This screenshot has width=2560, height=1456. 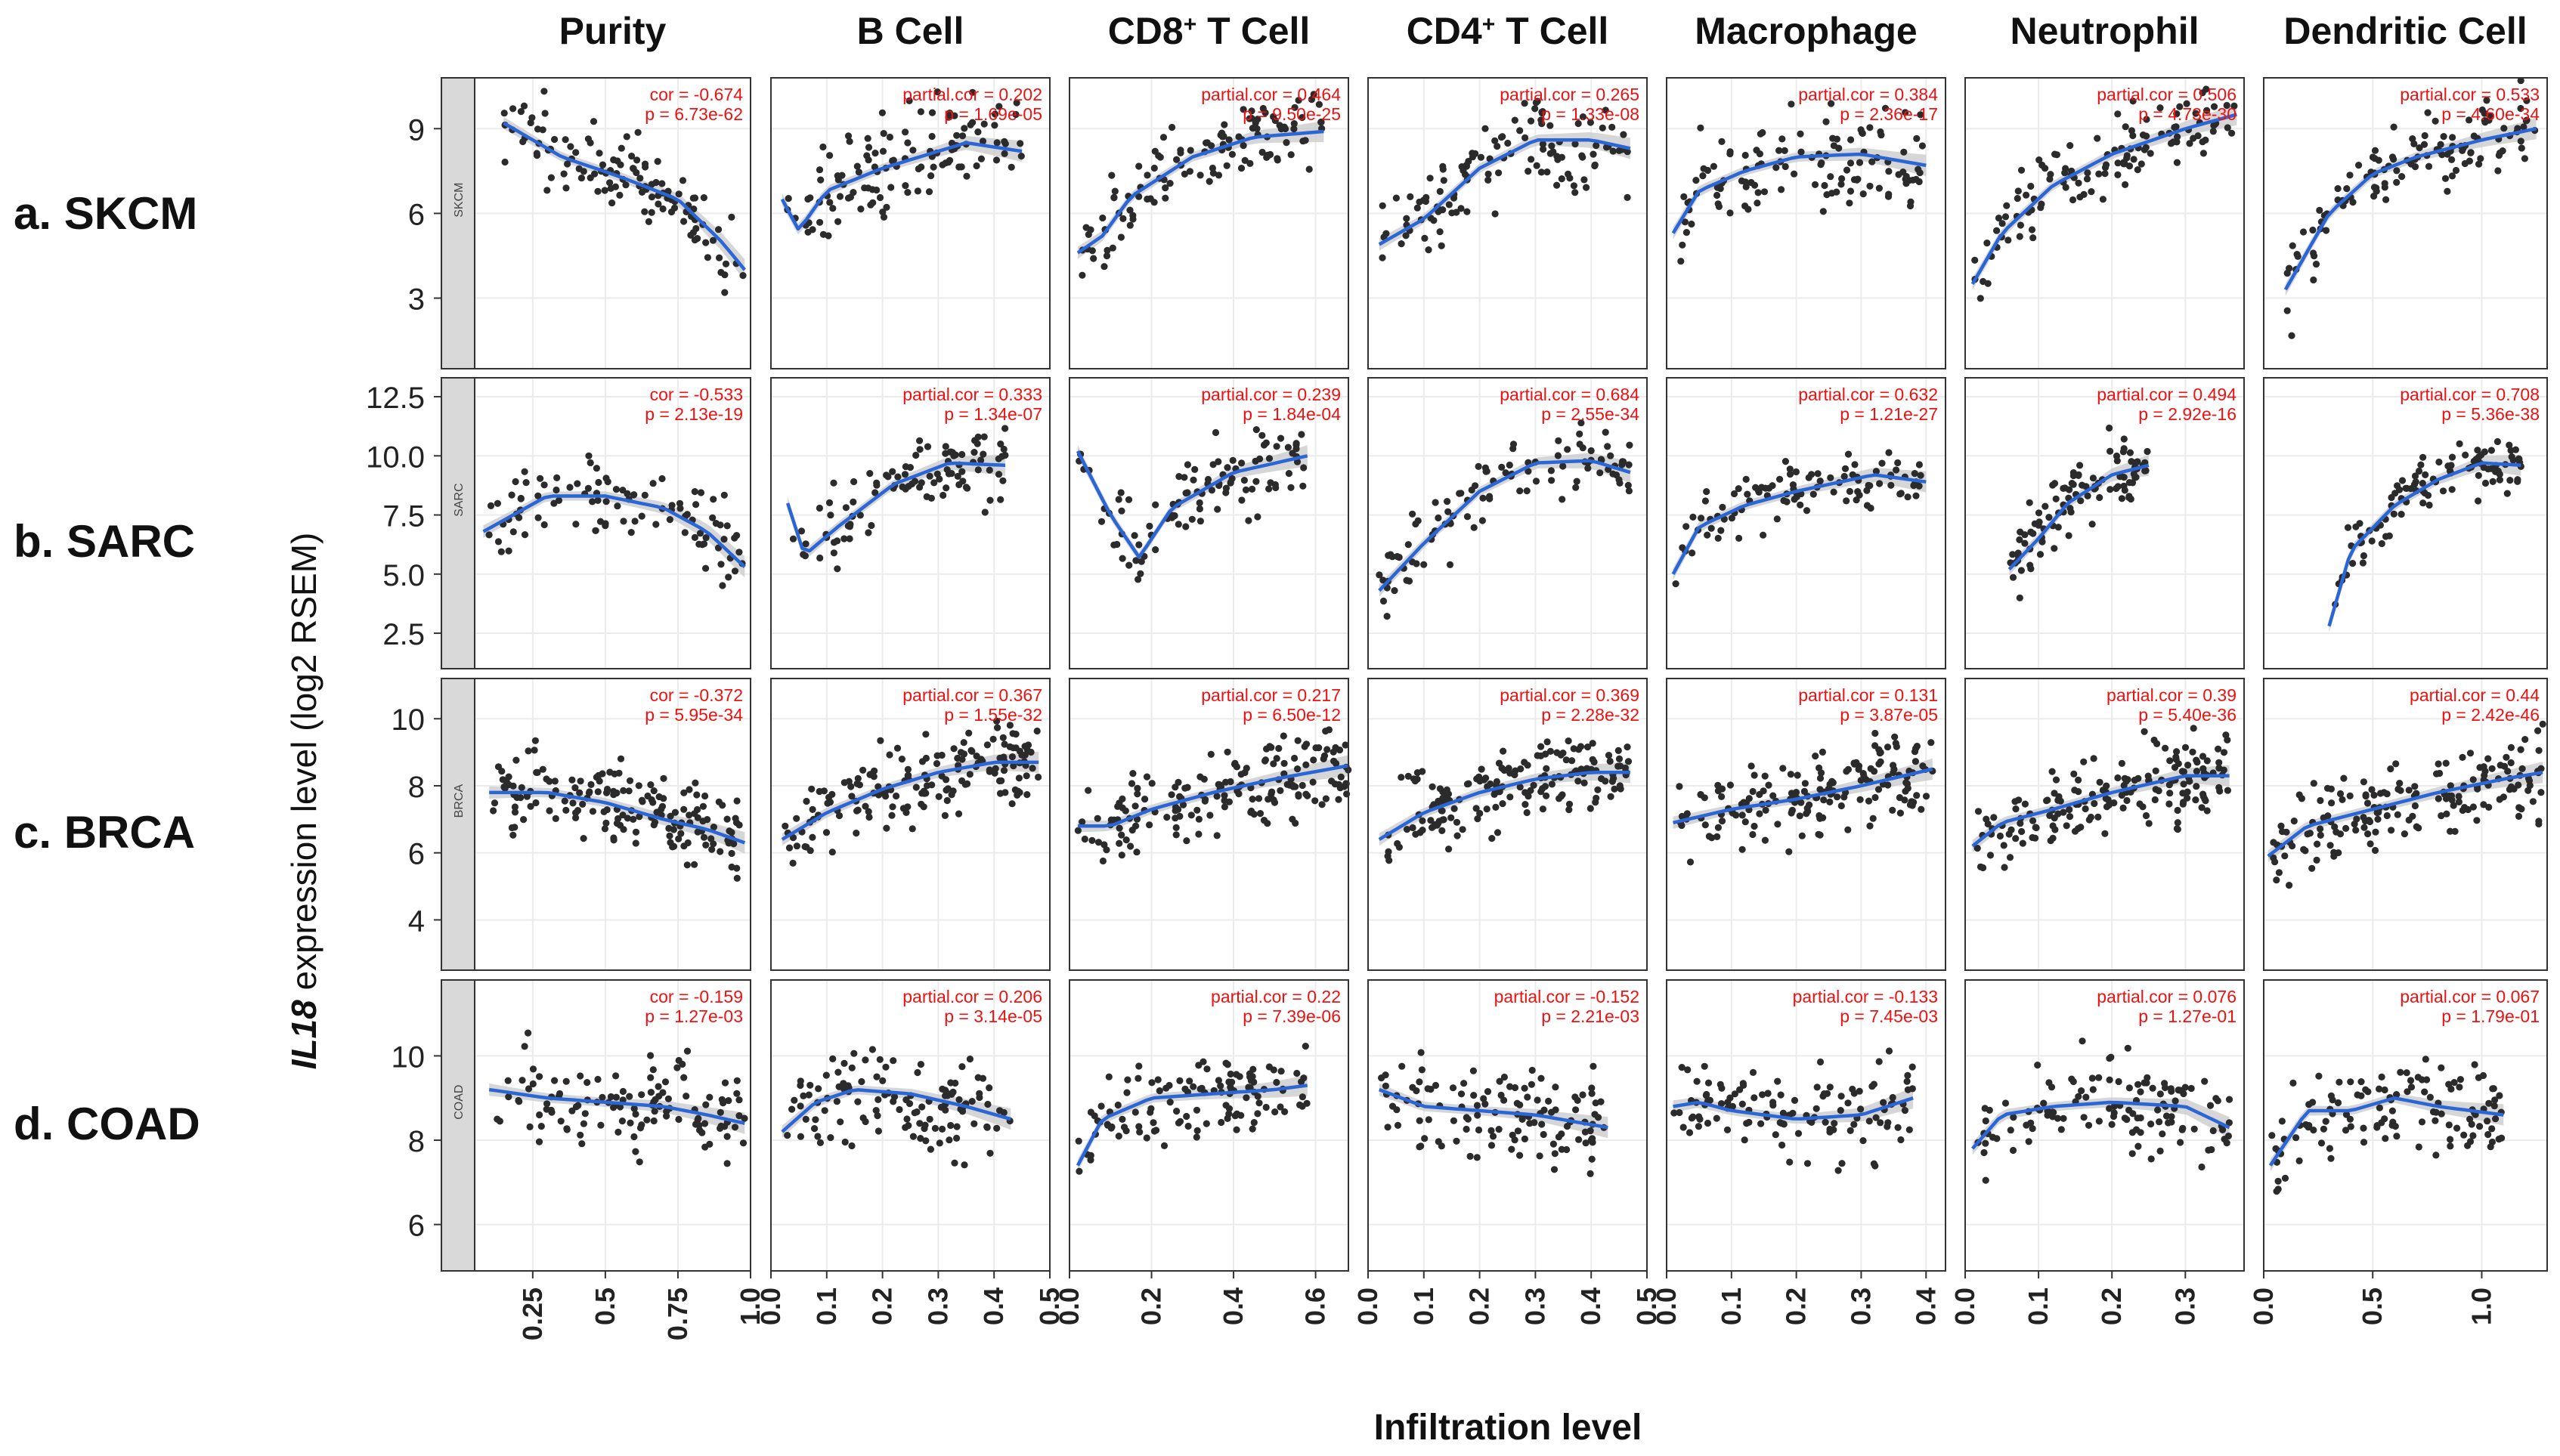 I want to click on y-tick-label: 3, so click(x=416, y=300).